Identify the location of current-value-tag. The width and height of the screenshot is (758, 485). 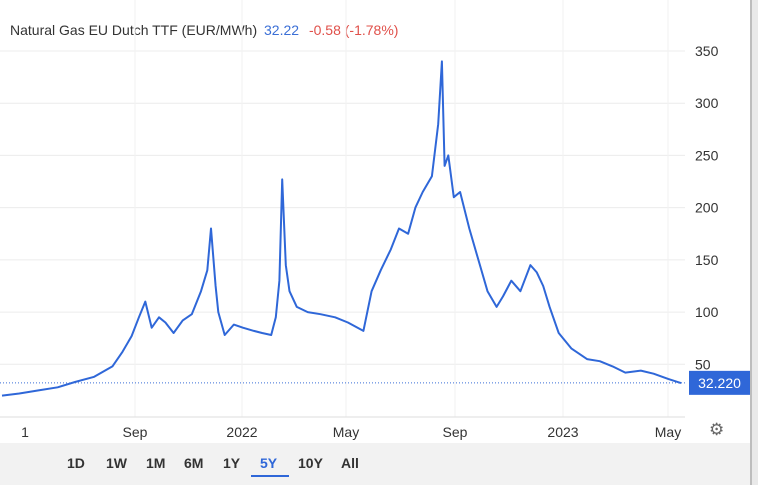
(719, 382).